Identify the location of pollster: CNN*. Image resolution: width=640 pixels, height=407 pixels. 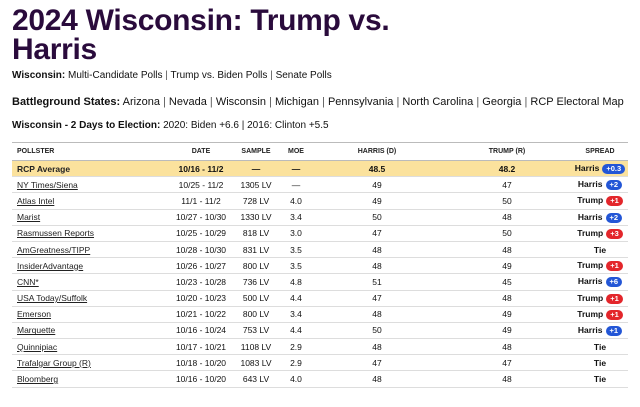
(28, 281).